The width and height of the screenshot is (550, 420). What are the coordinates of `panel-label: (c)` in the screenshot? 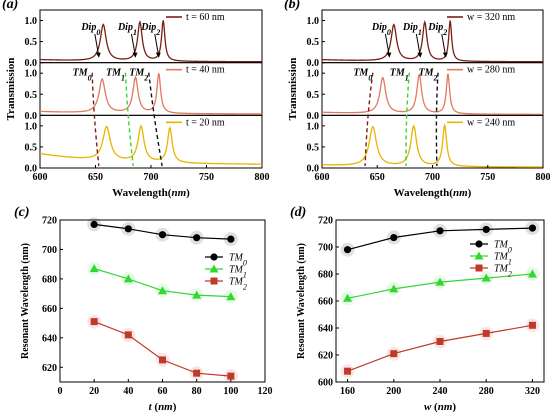 It's located at (22, 212).